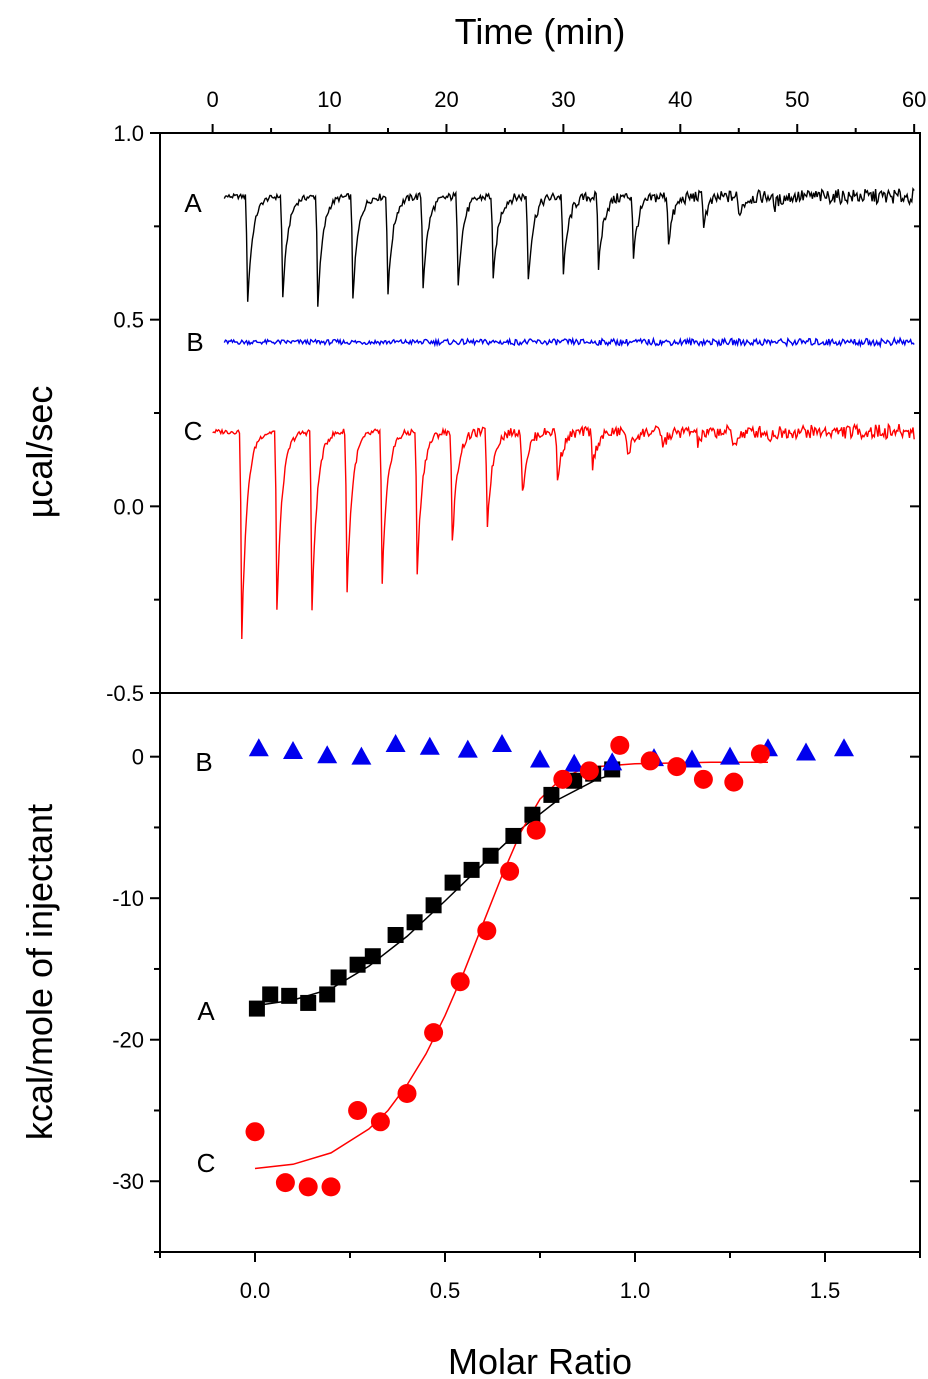 The height and width of the screenshot is (1379, 928). I want to click on thermogram-trace-c, so click(563, 531).